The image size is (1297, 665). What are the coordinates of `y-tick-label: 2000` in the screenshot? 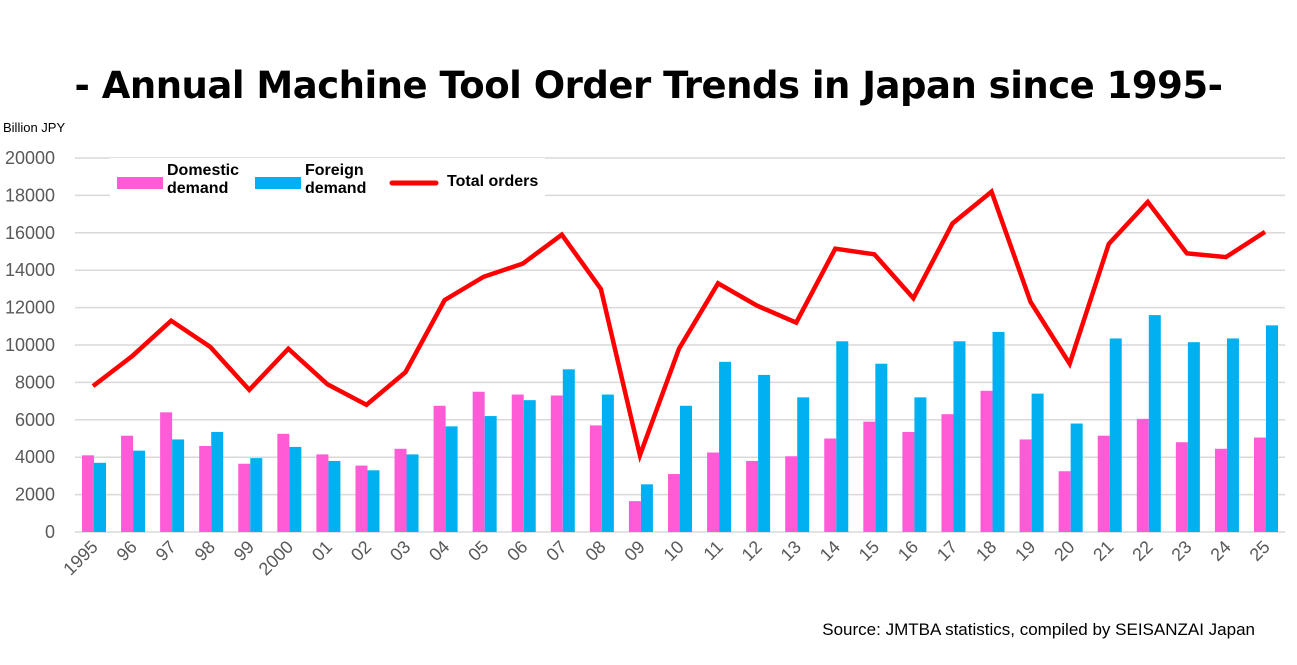 It's located at (35, 495).